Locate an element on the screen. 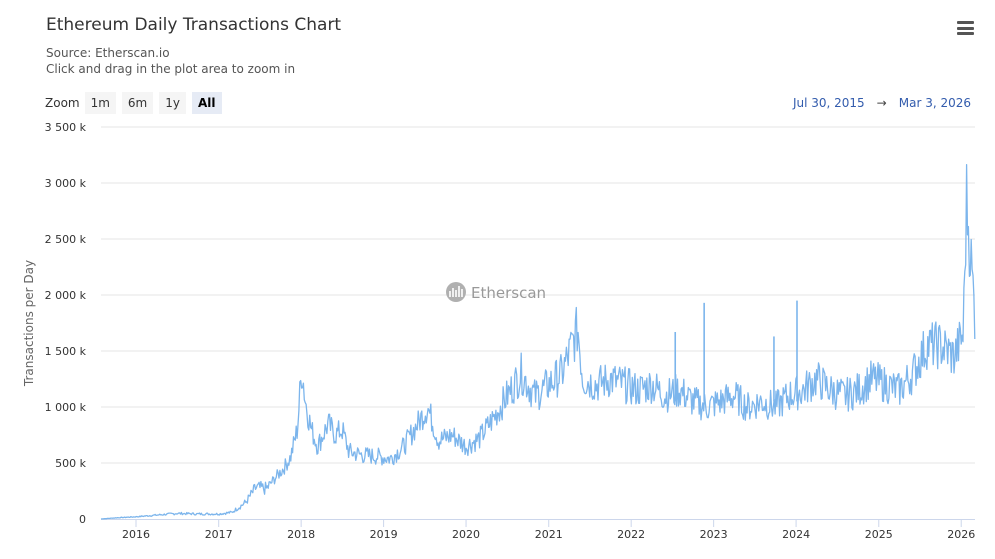  chart-source: Source: Etherscan.io is located at coordinates (108, 53).